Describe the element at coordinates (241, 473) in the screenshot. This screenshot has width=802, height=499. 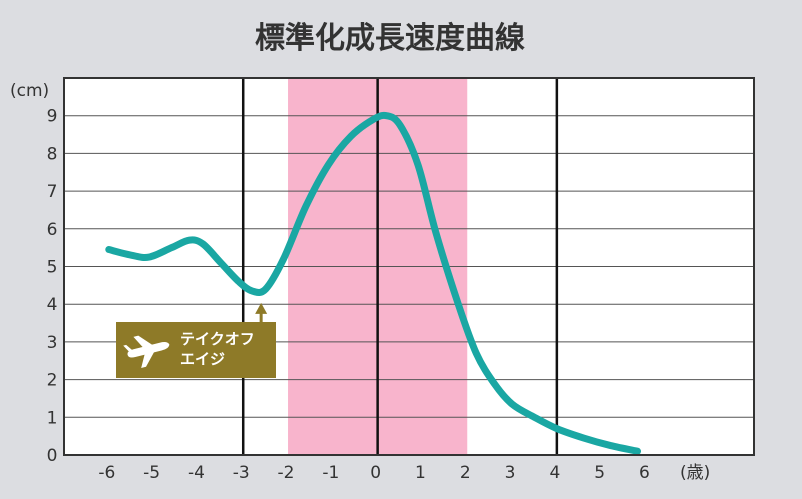
I see `x-tick-label--3: -3` at that location.